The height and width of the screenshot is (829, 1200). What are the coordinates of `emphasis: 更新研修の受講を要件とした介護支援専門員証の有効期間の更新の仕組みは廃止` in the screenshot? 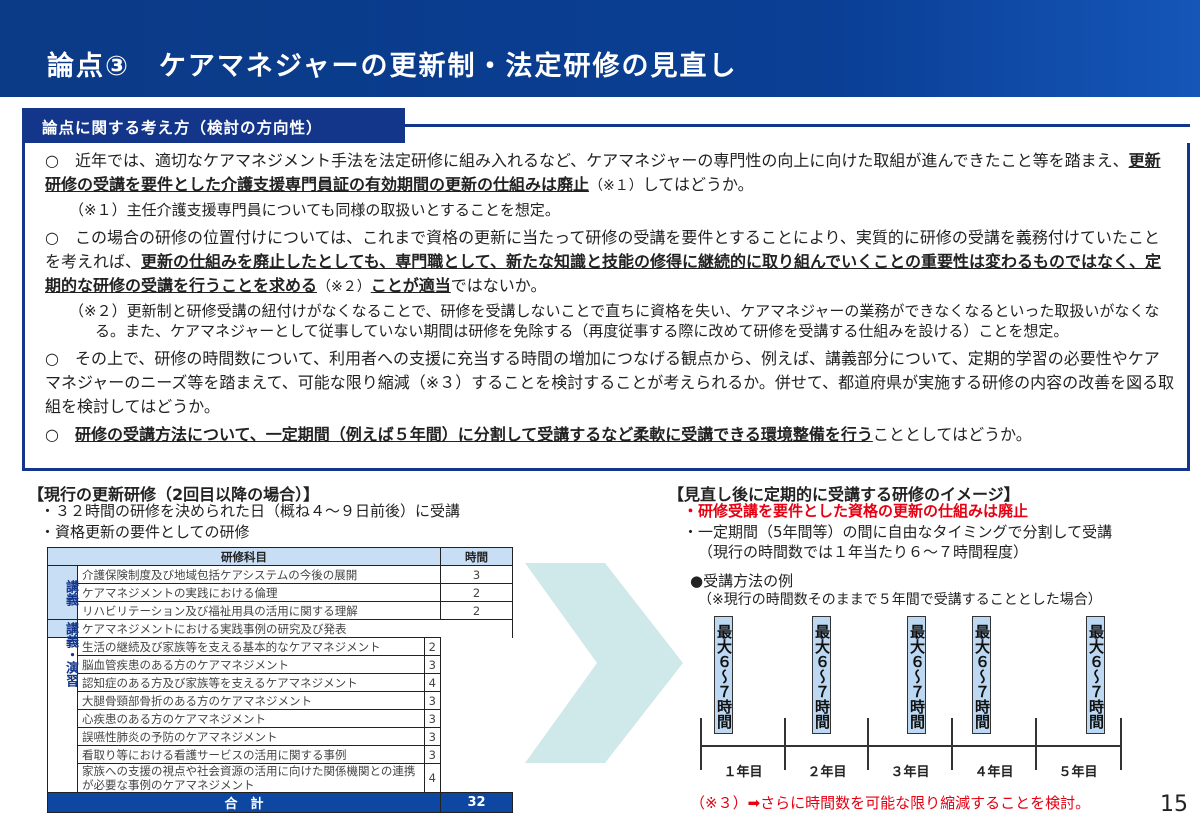 It's located at (603, 172).